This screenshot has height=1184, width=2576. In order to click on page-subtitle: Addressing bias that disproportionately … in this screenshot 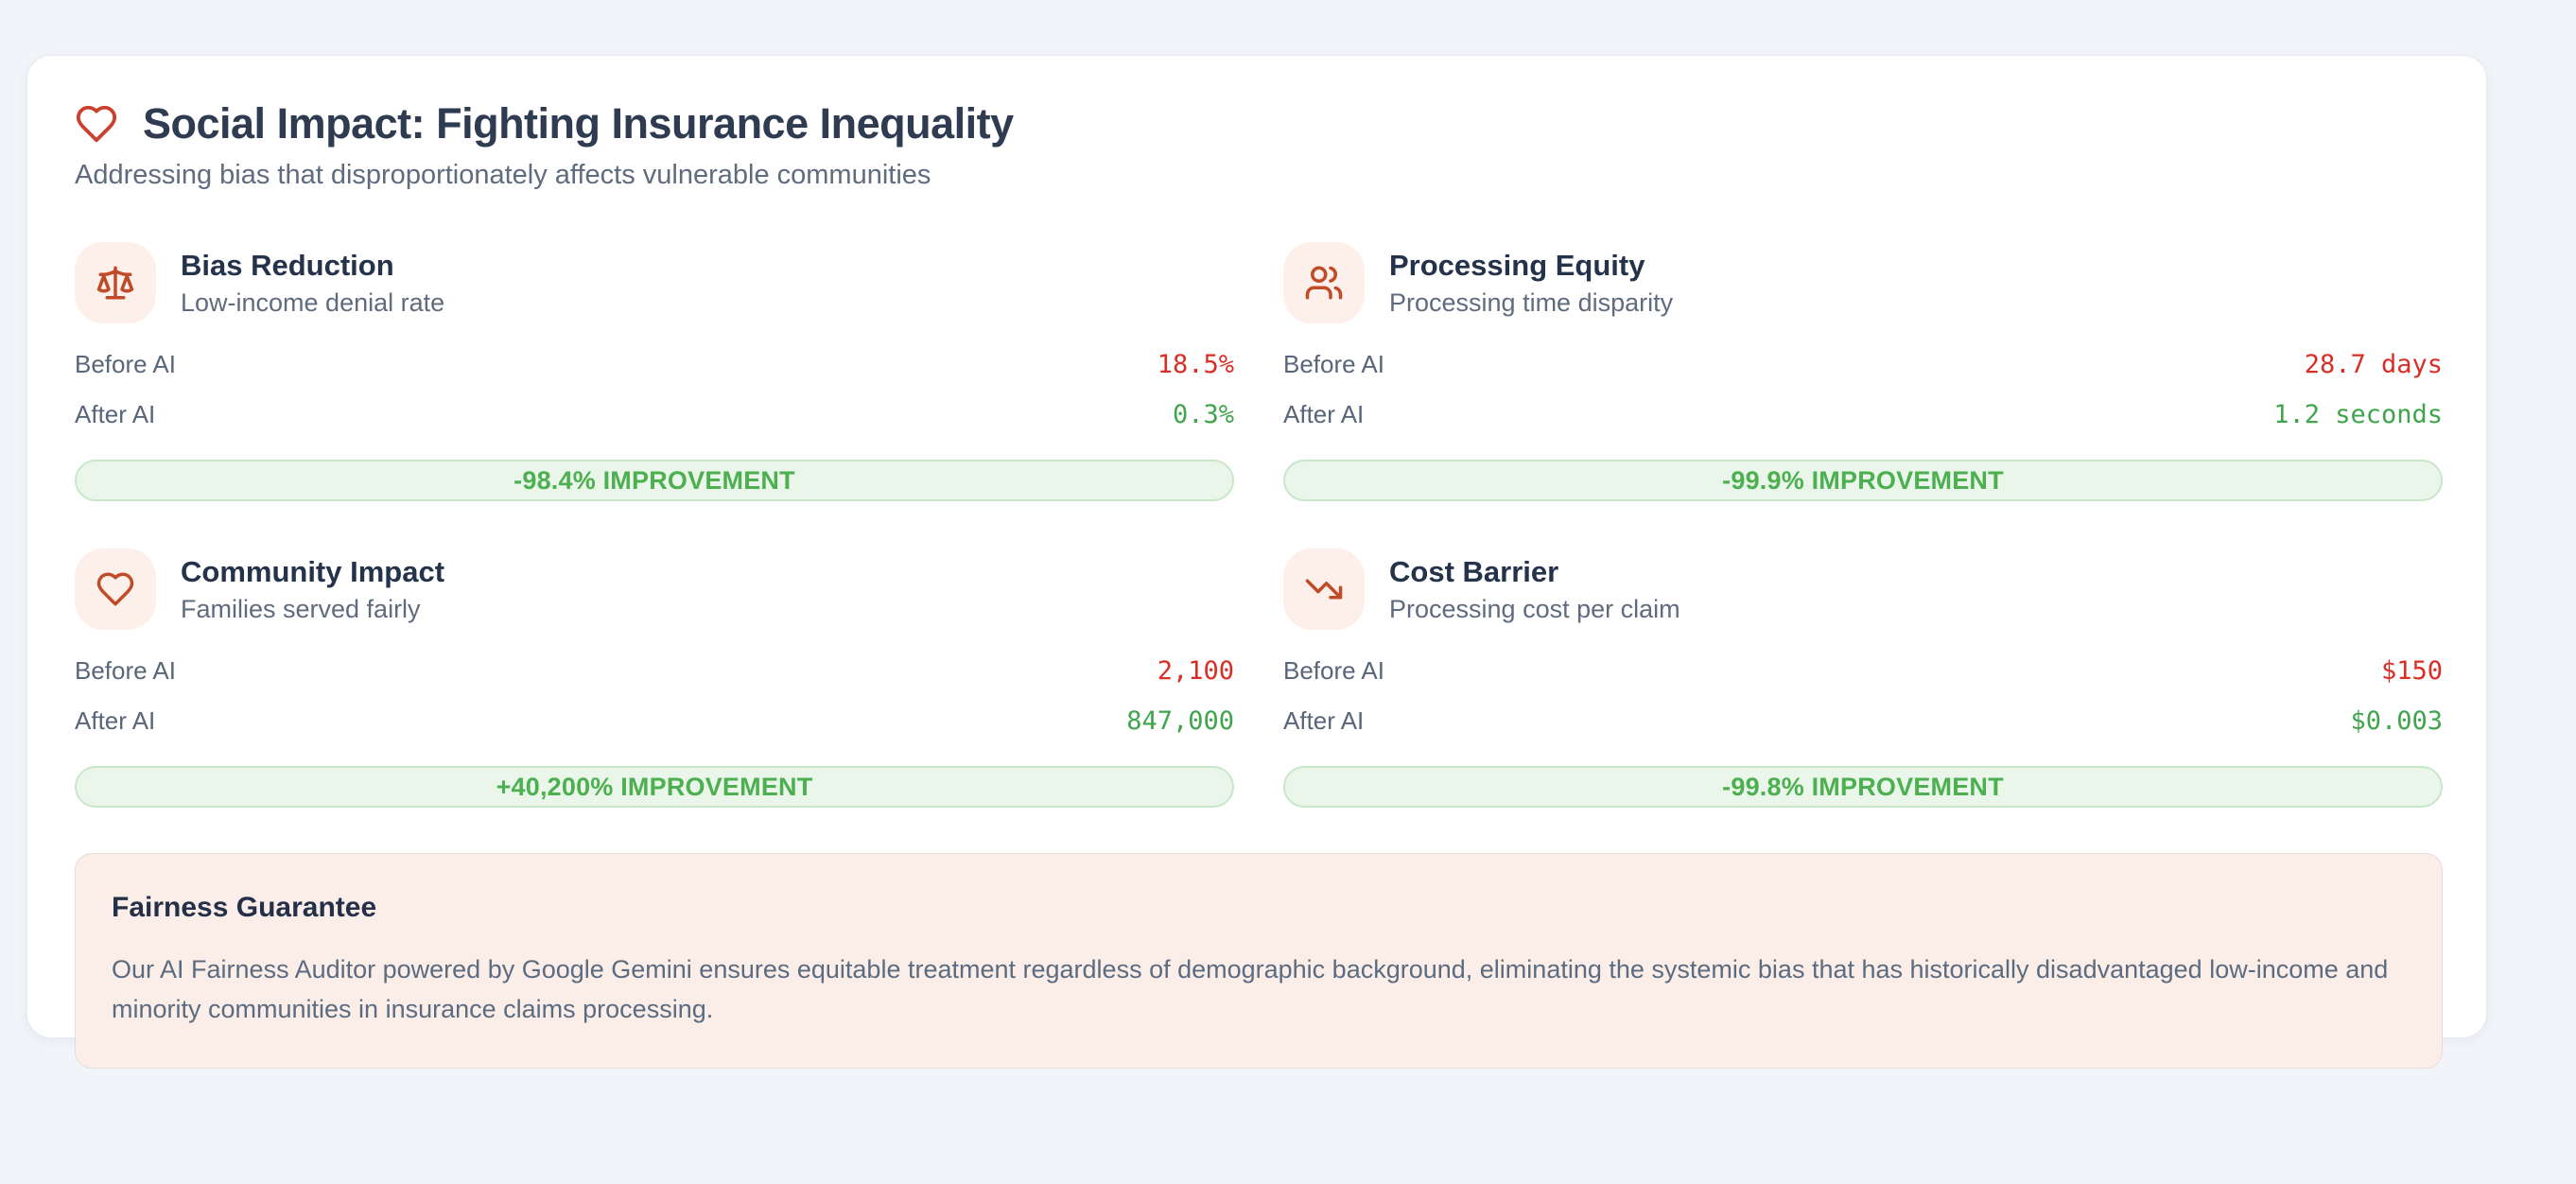, I will do `click(503, 175)`.